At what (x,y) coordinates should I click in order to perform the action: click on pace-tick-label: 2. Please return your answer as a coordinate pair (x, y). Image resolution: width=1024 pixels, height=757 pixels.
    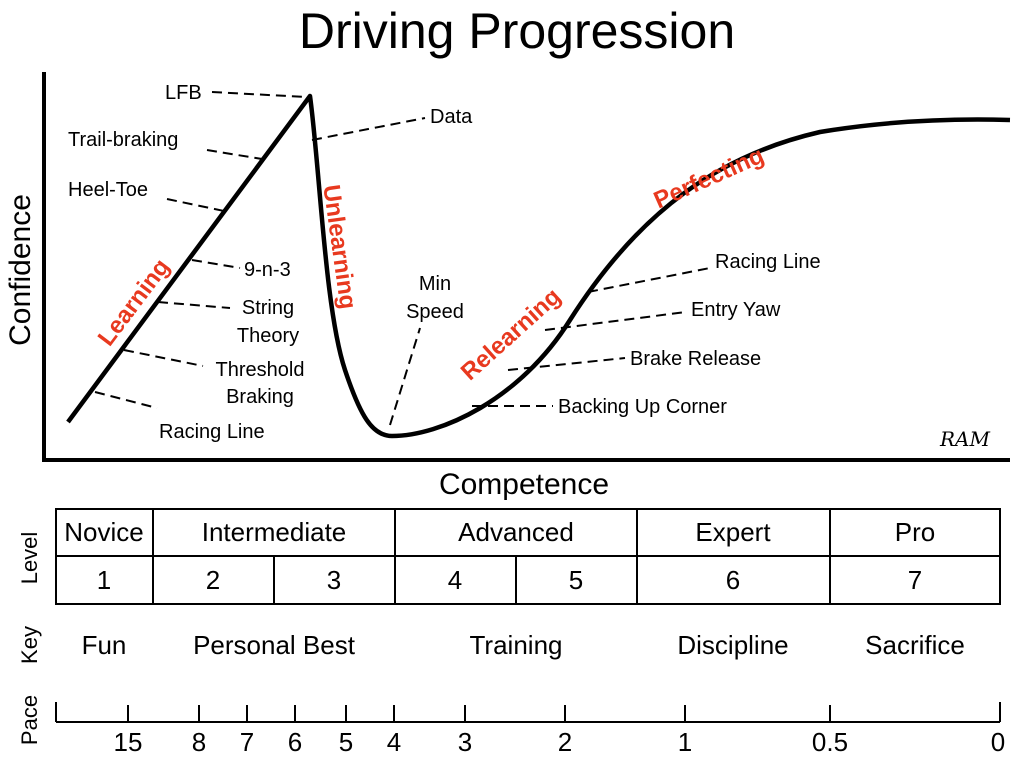
    Looking at the image, I should click on (565, 742).